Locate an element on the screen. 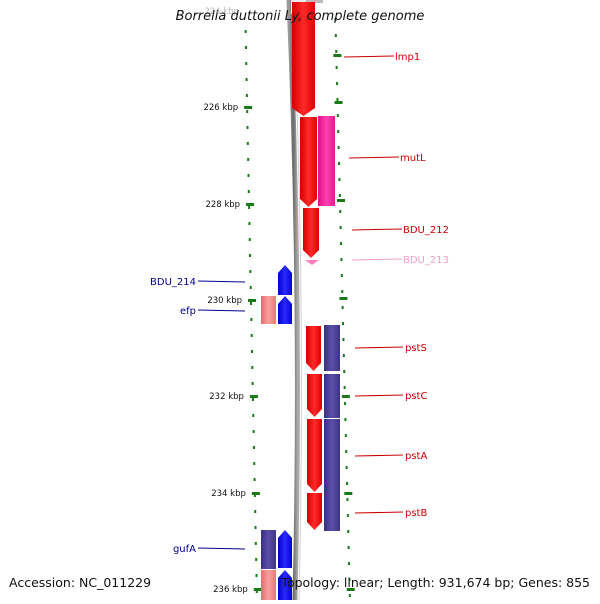 This screenshot has width=600, height=604. cog-mutL-box is located at coordinates (326, 161).